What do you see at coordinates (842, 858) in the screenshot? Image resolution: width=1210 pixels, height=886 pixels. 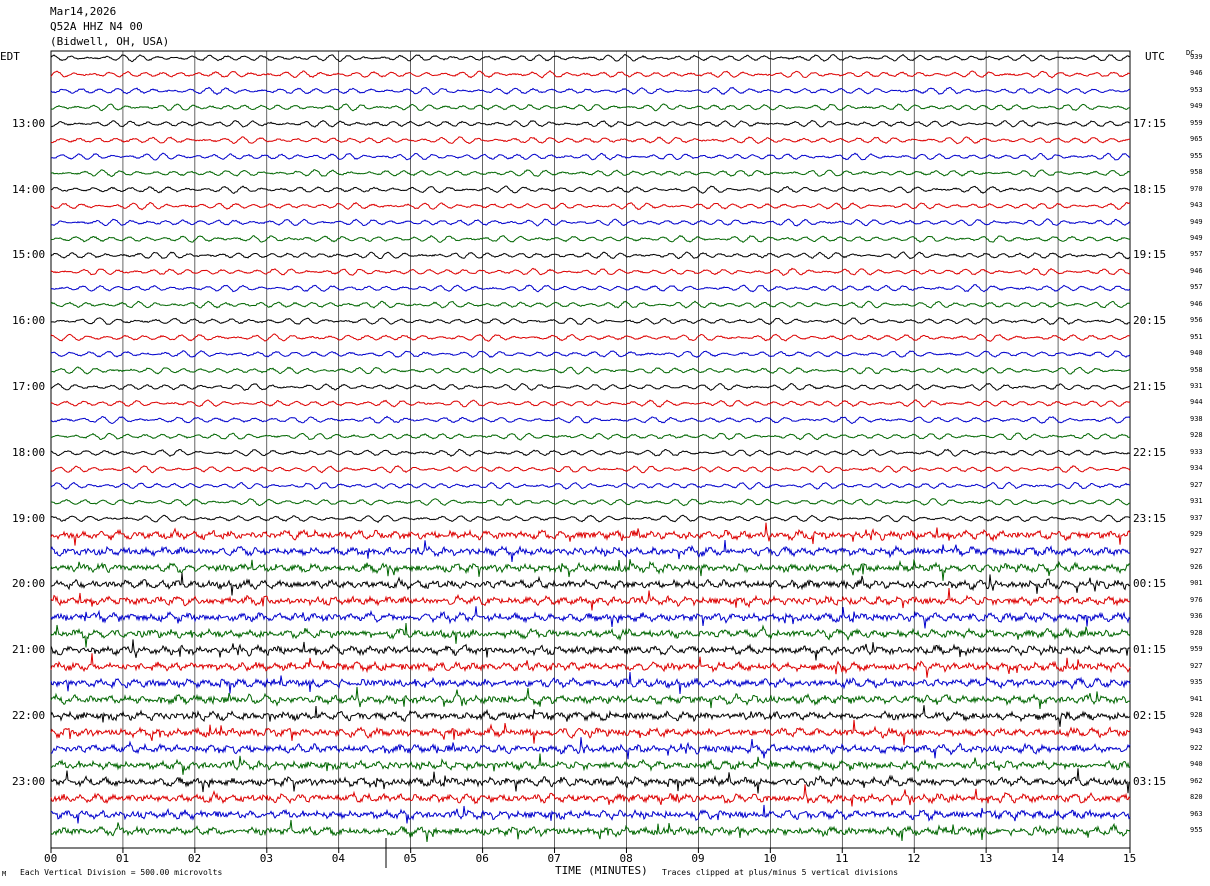 I see `x-tick-label: 11` at bounding box center [842, 858].